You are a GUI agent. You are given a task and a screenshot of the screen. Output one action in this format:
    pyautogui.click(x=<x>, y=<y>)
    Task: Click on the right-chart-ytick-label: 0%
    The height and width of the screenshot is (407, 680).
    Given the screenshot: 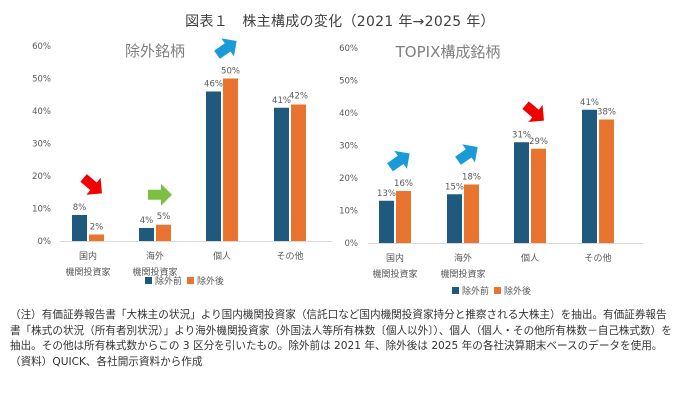 What is the action you would take?
    pyautogui.click(x=352, y=244)
    